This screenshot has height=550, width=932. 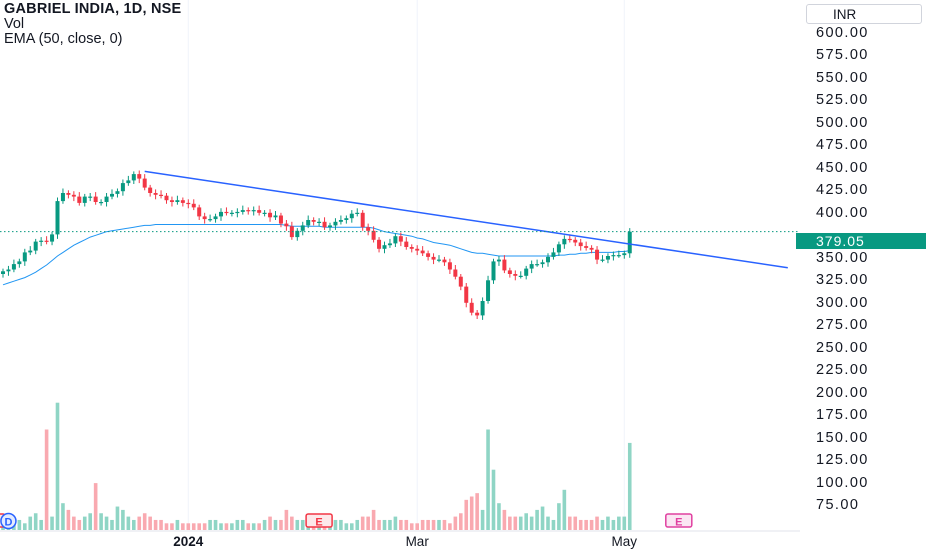 What do you see at coordinates (625, 541) in the screenshot?
I see `time-axis-label: May` at bounding box center [625, 541].